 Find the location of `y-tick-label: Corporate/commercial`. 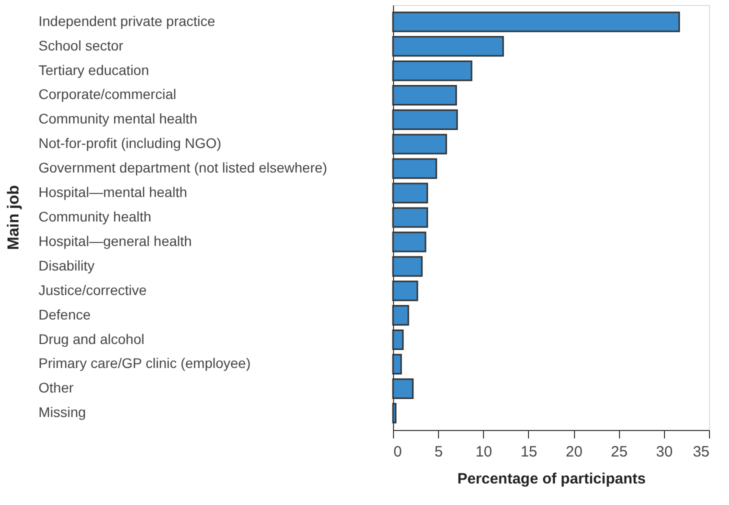

y-tick-label: Corporate/commercial is located at coordinates (107, 94).